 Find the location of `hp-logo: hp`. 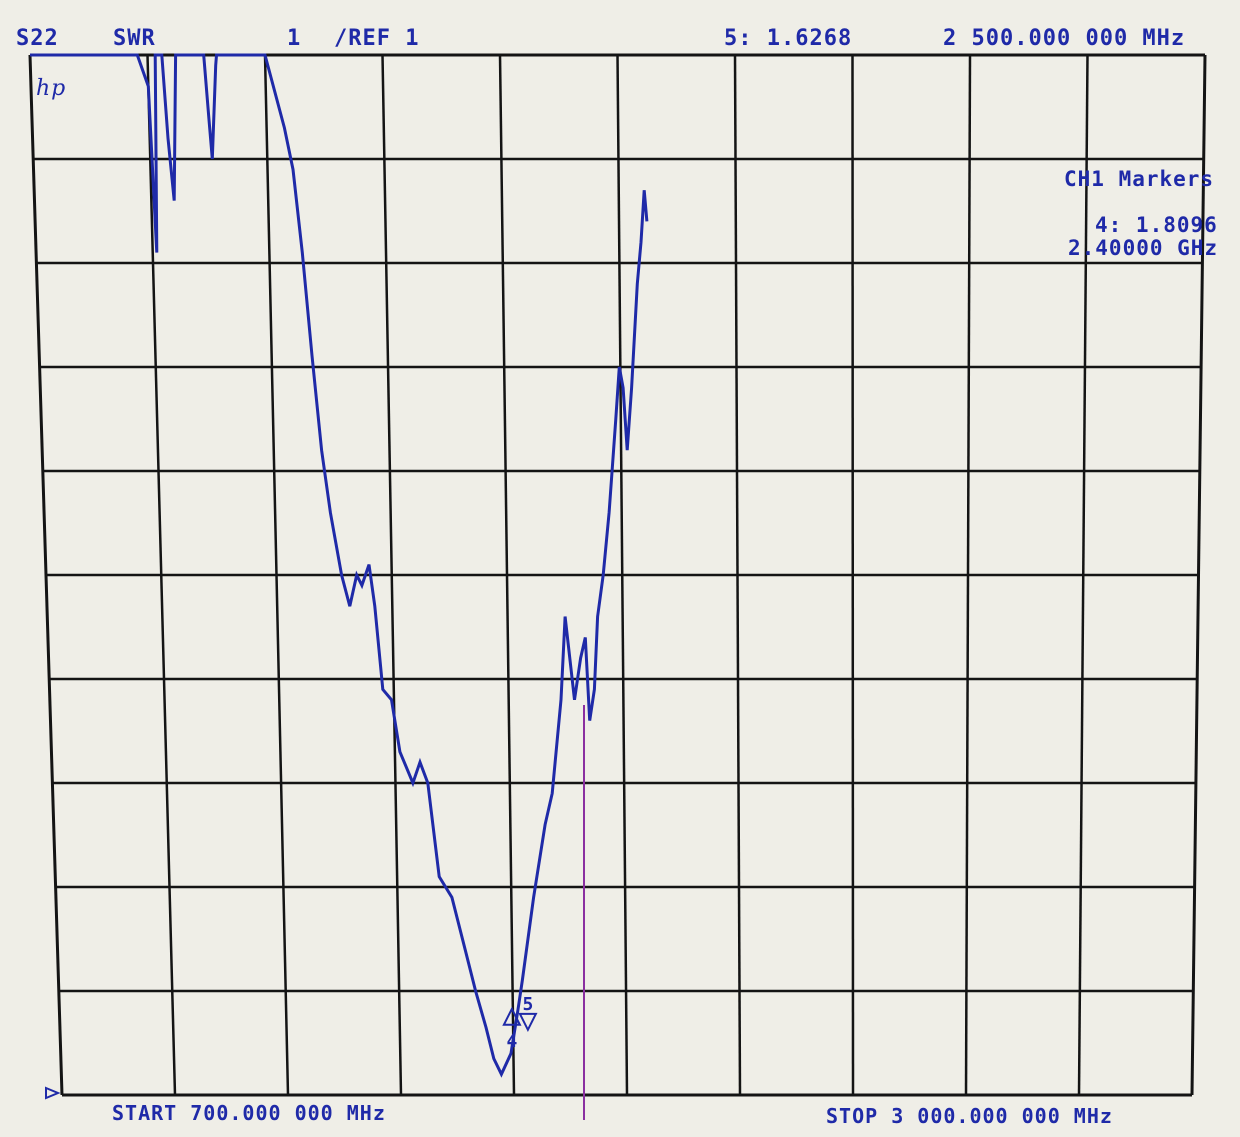

hp-logo: hp is located at coordinates (51, 88).